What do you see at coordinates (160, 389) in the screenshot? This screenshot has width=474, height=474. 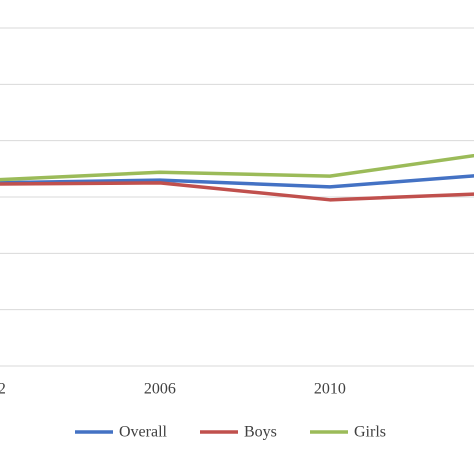 I see `x-tick-label: 2006` at bounding box center [160, 389].